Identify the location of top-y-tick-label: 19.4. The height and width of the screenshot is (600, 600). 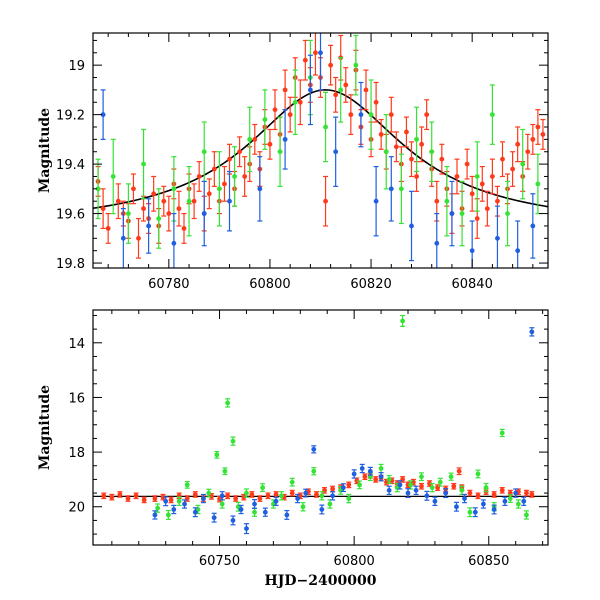
(70, 165).